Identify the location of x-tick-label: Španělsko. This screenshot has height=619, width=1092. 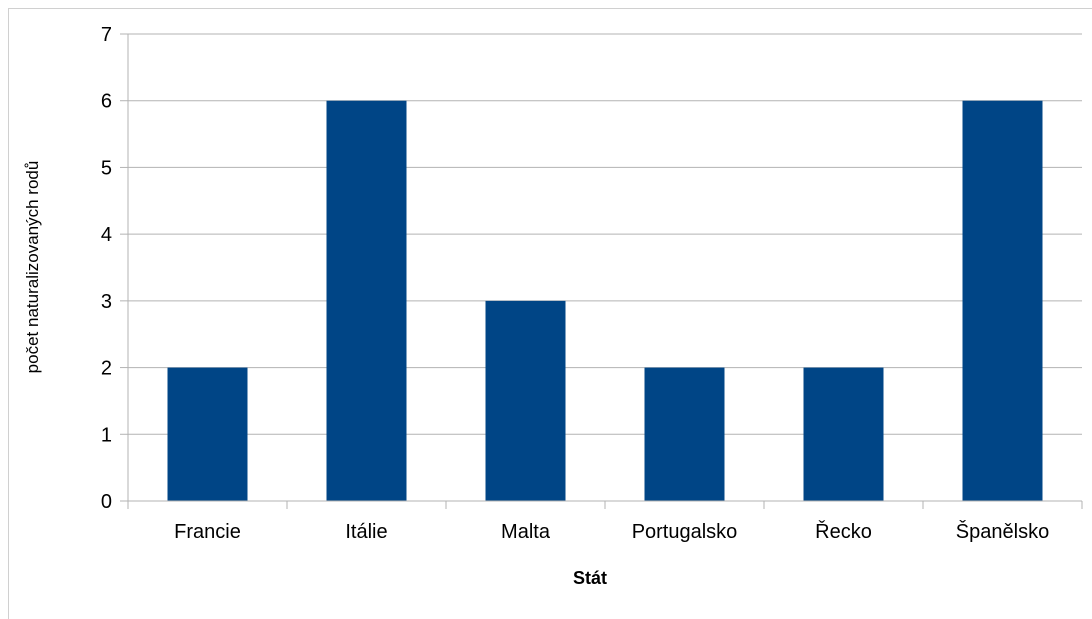
(1002, 531).